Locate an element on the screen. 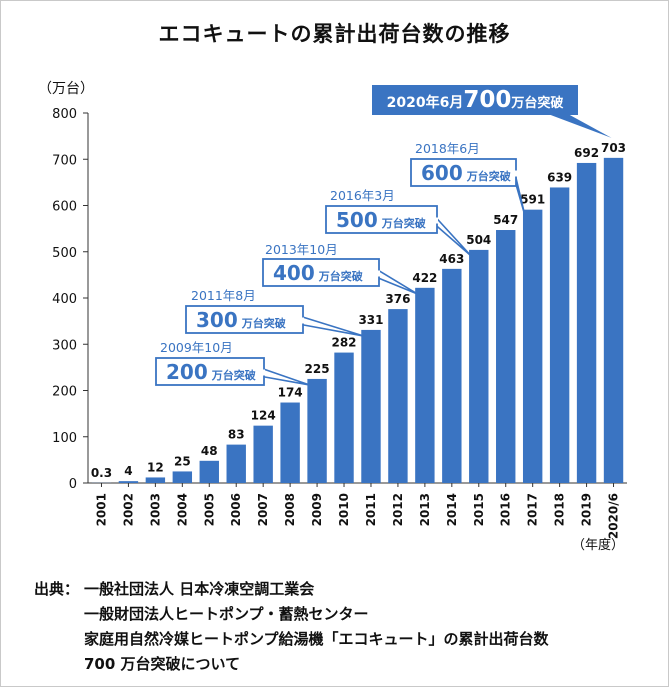  x-tick-label: 2016 is located at coordinates (506, 509).